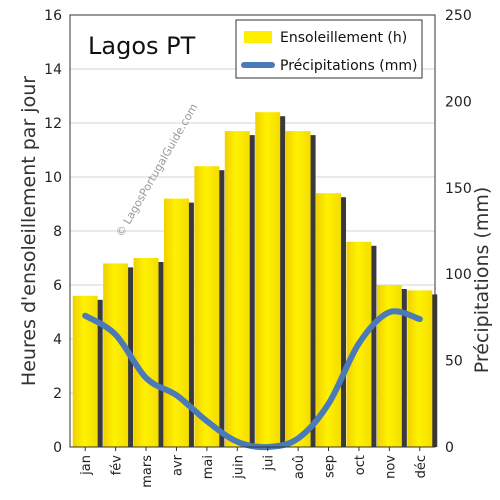 This screenshot has height=500, width=500. I want to click on right-tick-label: 200, so click(458, 102).